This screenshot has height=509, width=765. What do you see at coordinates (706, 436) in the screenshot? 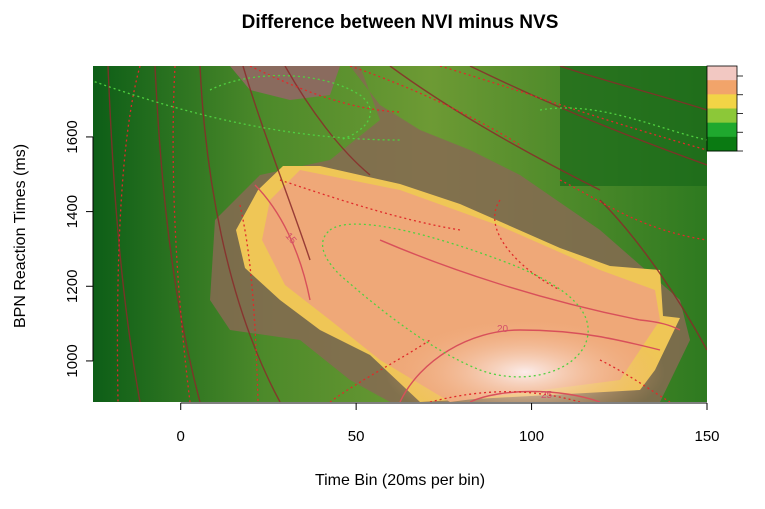
I see `x-tick-label: 150` at bounding box center [706, 436].